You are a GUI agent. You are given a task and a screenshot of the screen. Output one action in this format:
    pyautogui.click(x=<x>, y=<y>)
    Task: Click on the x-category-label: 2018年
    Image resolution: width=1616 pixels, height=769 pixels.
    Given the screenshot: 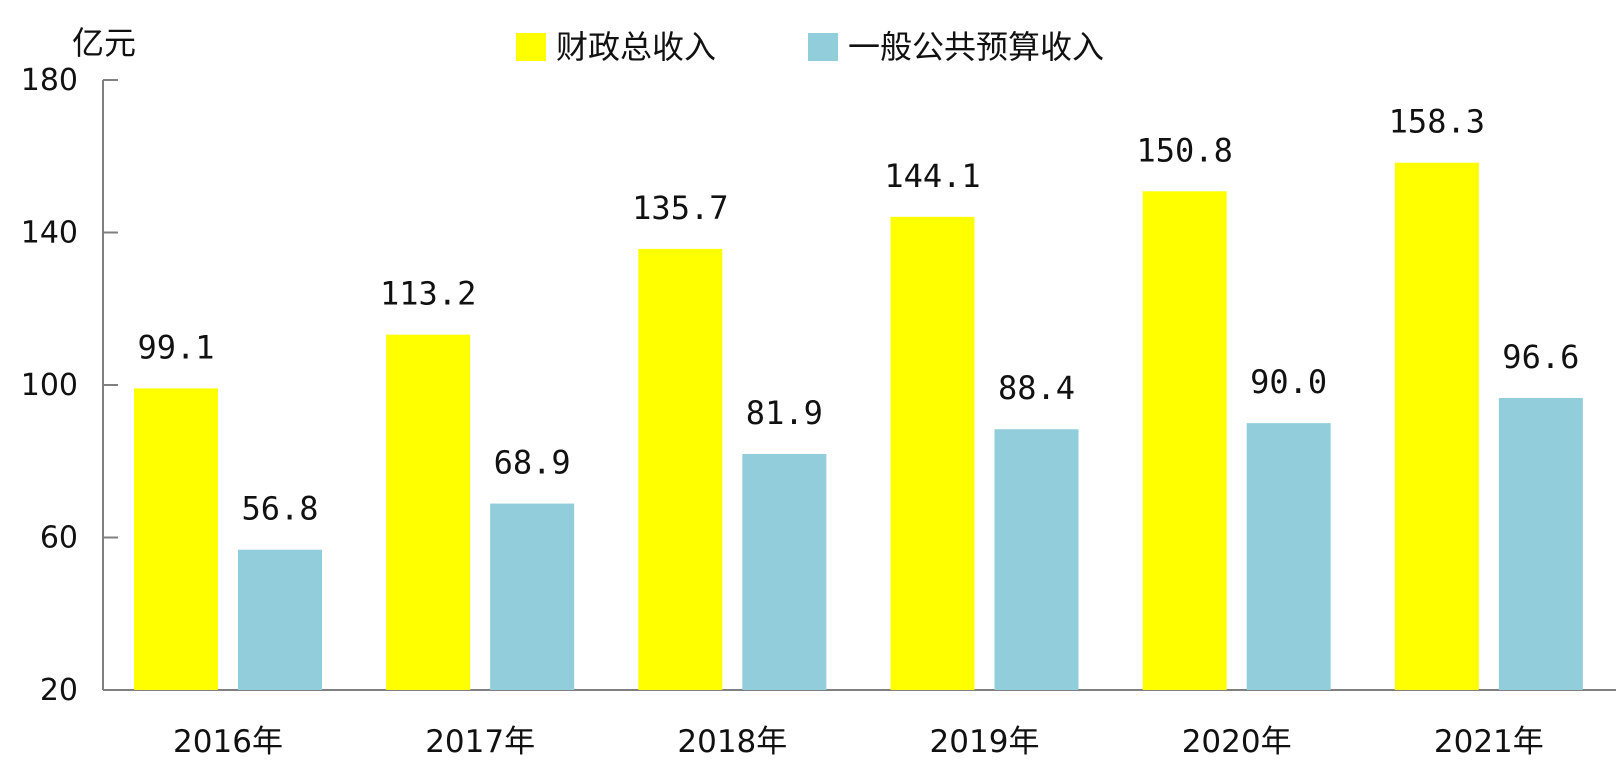 What is the action you would take?
    pyautogui.click(x=732, y=742)
    